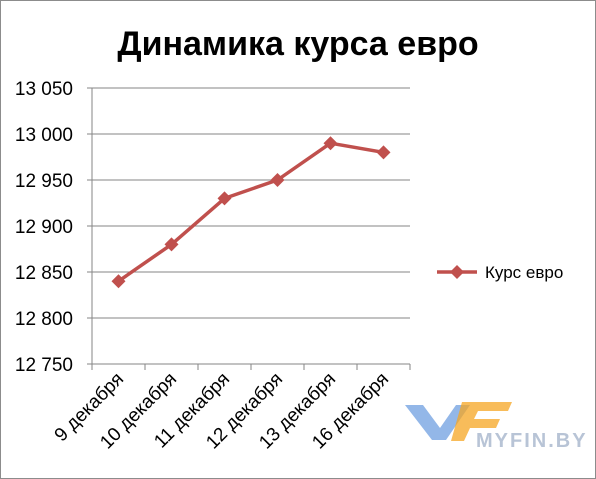 Image resolution: width=596 pixels, height=479 pixels. I want to click on legend-label: Курс евро, so click(524, 272).